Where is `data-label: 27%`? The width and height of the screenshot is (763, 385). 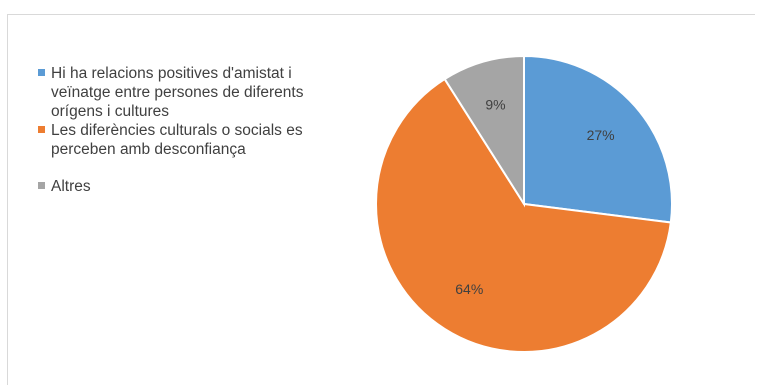 data-label: 27% is located at coordinates (601, 135).